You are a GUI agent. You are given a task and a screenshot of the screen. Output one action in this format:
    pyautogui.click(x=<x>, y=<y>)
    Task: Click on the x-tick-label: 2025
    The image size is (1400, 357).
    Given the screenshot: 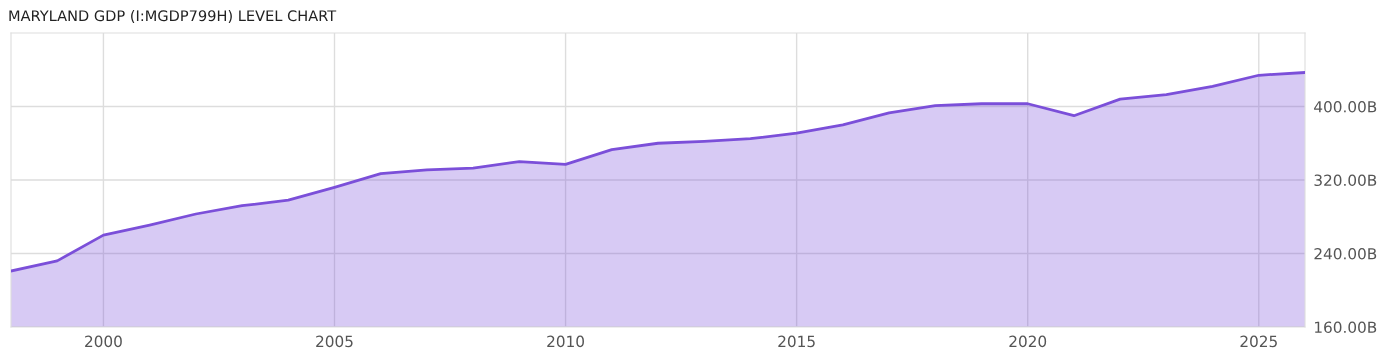 What is the action you would take?
    pyautogui.click(x=1258, y=341)
    